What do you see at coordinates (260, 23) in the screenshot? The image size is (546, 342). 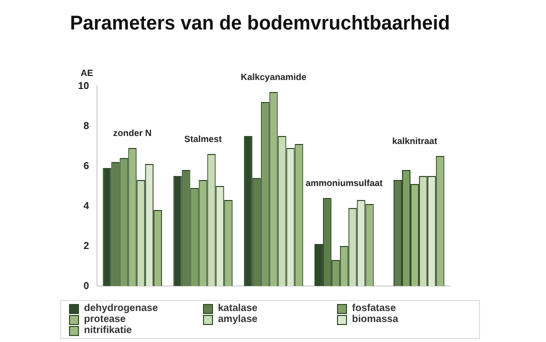 I see `chart-title: Parameters van de bodemvruchtbaarheid` at bounding box center [260, 23].